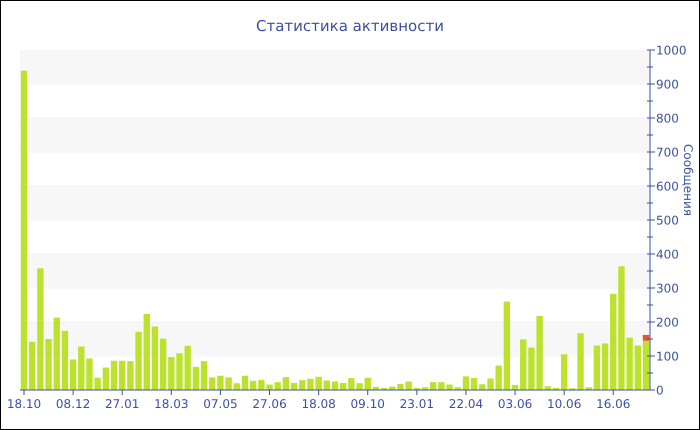  I want to click on x-tick-label: 09.10, so click(367, 404).